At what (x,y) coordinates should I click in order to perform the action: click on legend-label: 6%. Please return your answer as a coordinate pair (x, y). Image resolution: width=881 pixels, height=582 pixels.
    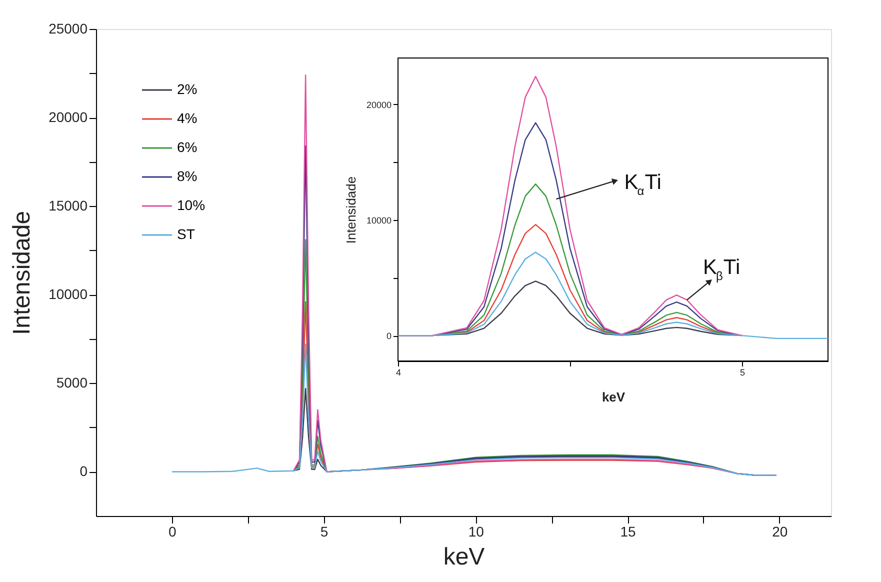
    Looking at the image, I should click on (187, 147).